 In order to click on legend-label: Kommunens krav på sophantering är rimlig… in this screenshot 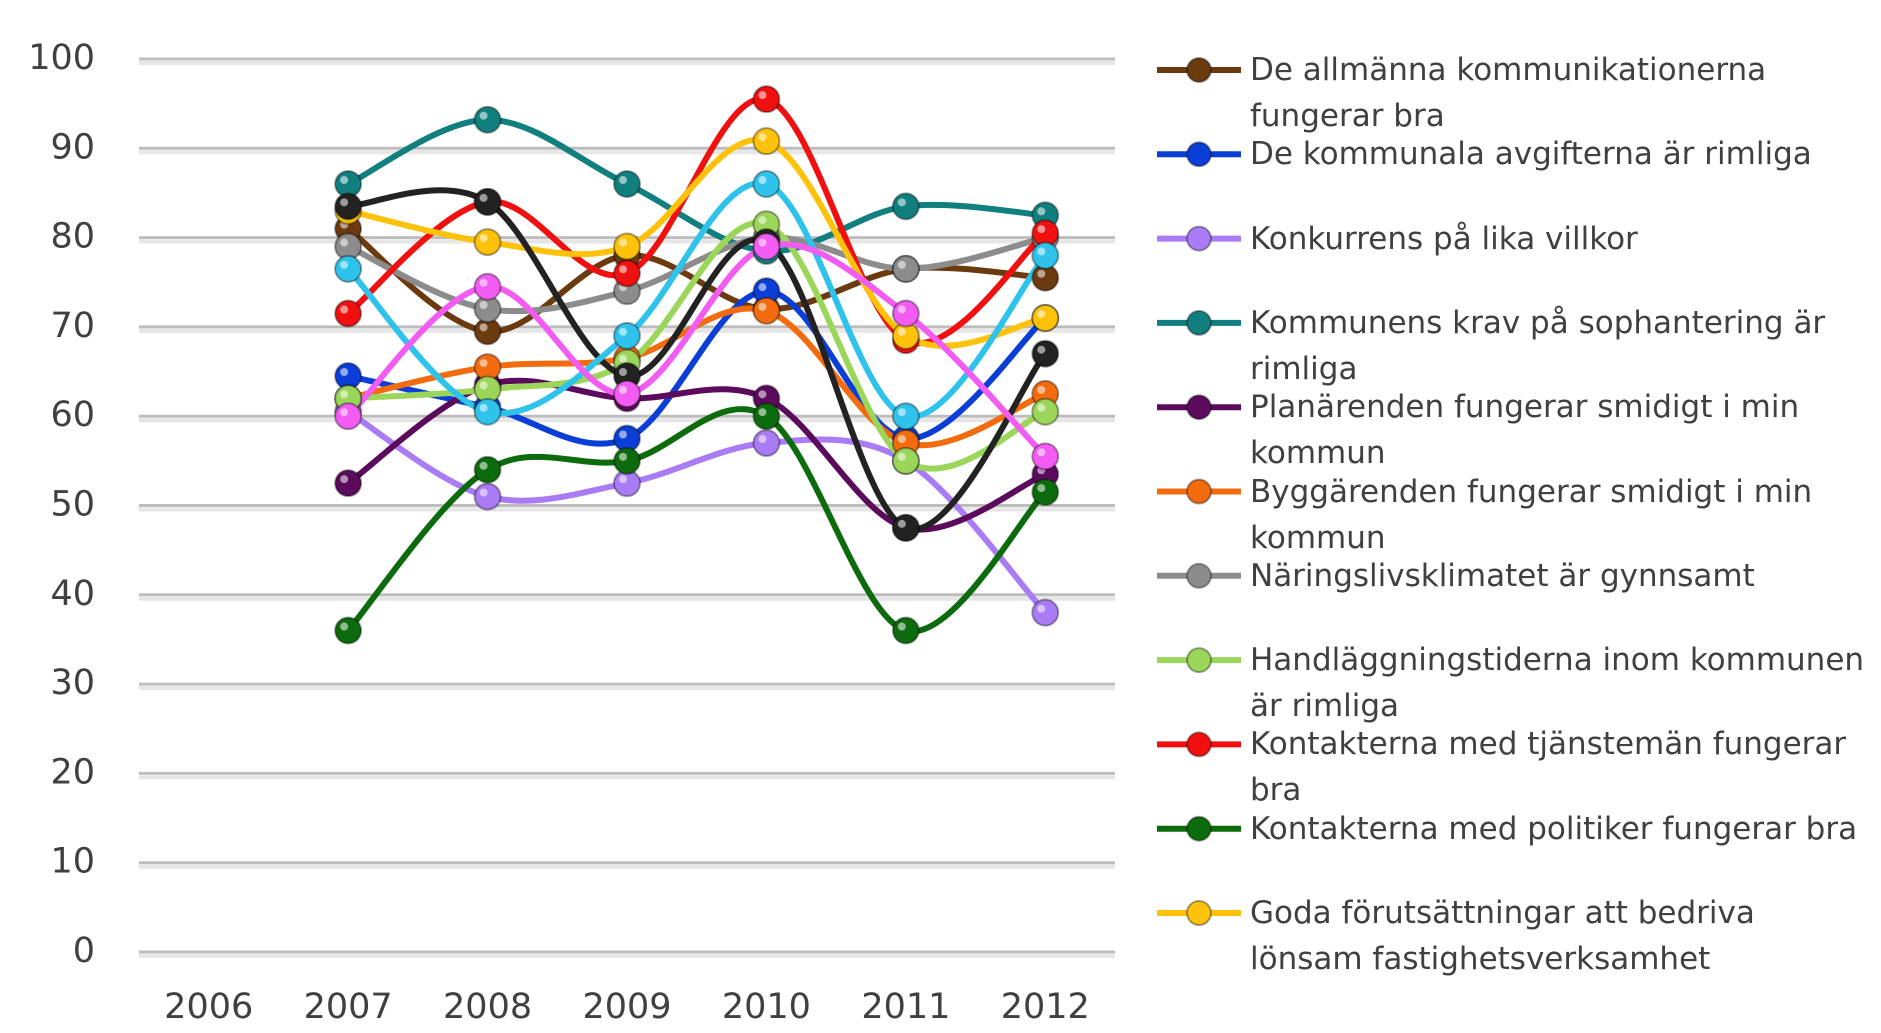, I will do `click(1538, 345)`.